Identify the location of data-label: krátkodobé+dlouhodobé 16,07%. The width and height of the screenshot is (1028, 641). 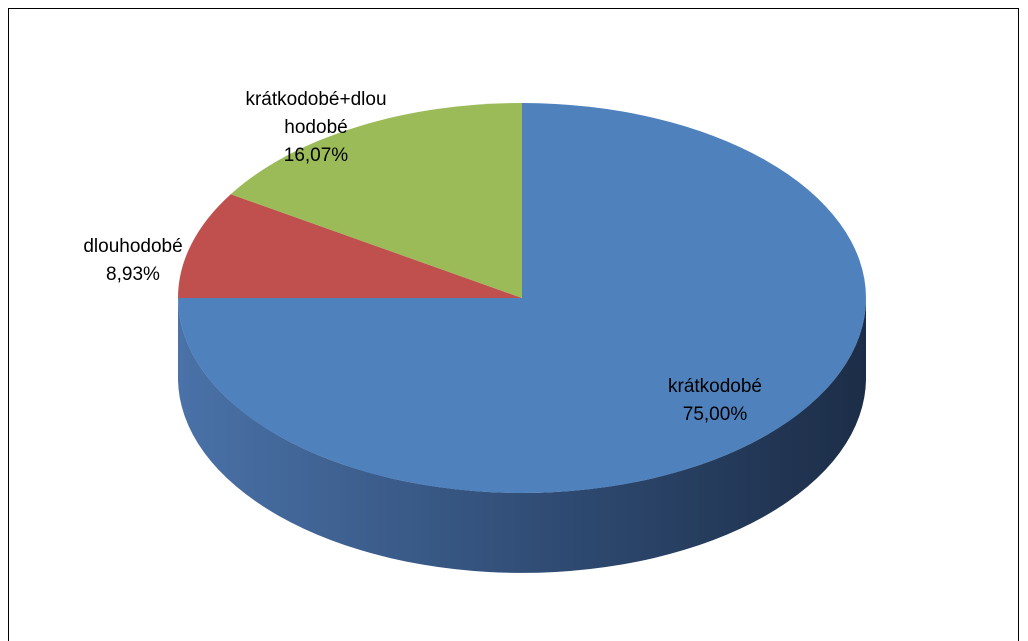
(316, 128).